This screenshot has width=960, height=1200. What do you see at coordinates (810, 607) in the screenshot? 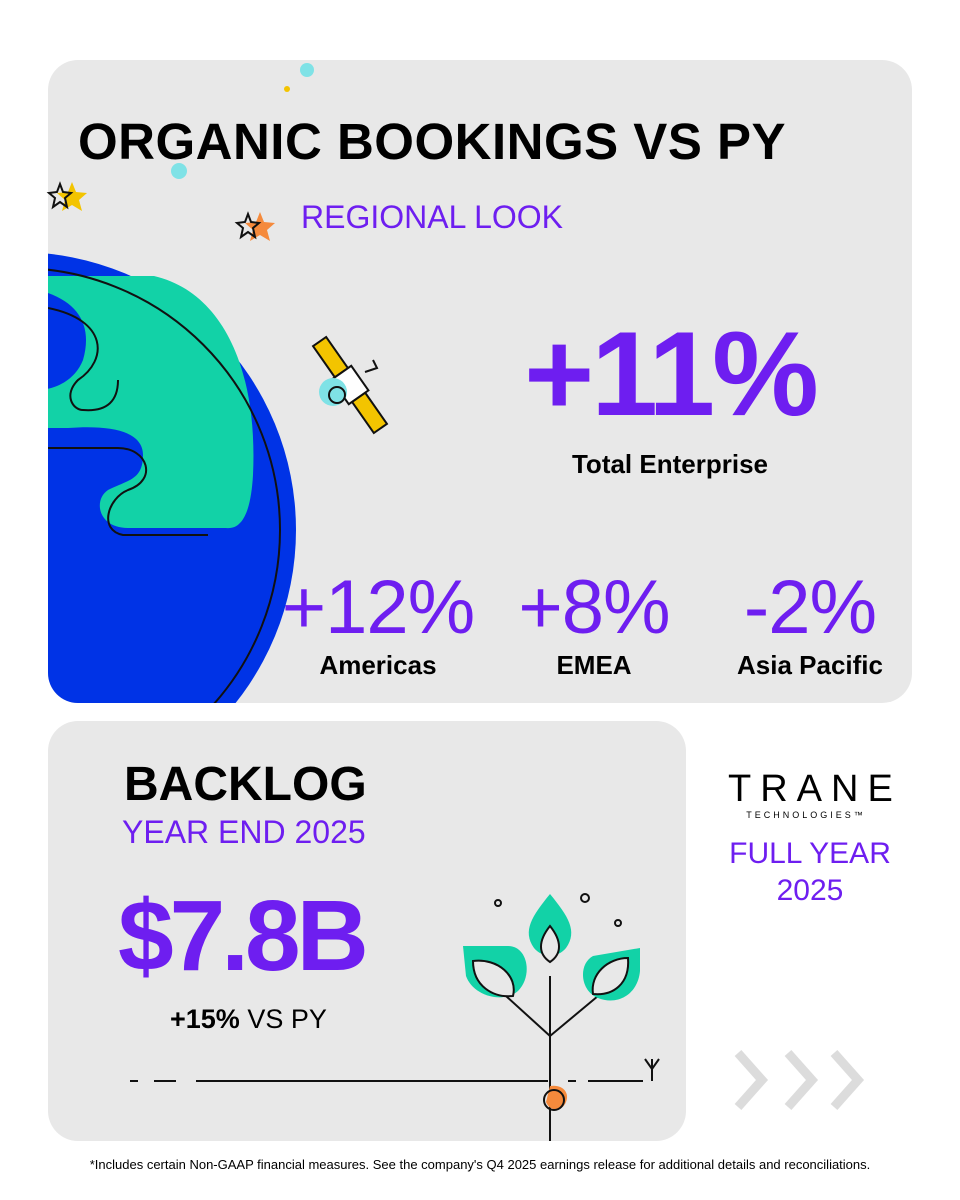
I see `region-value: -2%` at bounding box center [810, 607].